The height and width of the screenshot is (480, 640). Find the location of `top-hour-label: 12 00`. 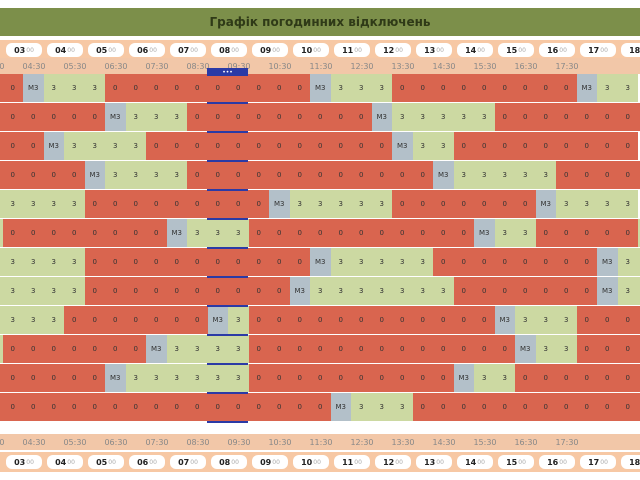

top-hour-label: 12 00 is located at coordinates (393, 50).